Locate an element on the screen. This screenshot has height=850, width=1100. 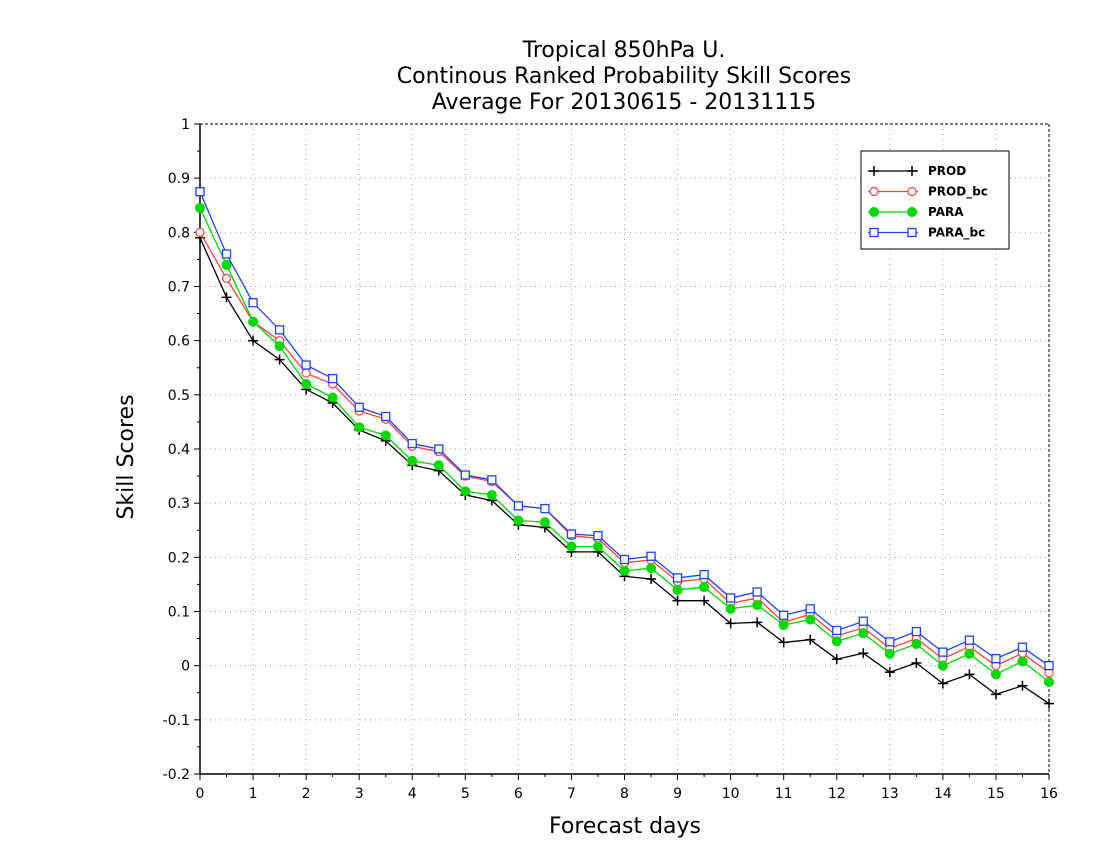
x-tick-label: 3 is located at coordinates (359, 794).